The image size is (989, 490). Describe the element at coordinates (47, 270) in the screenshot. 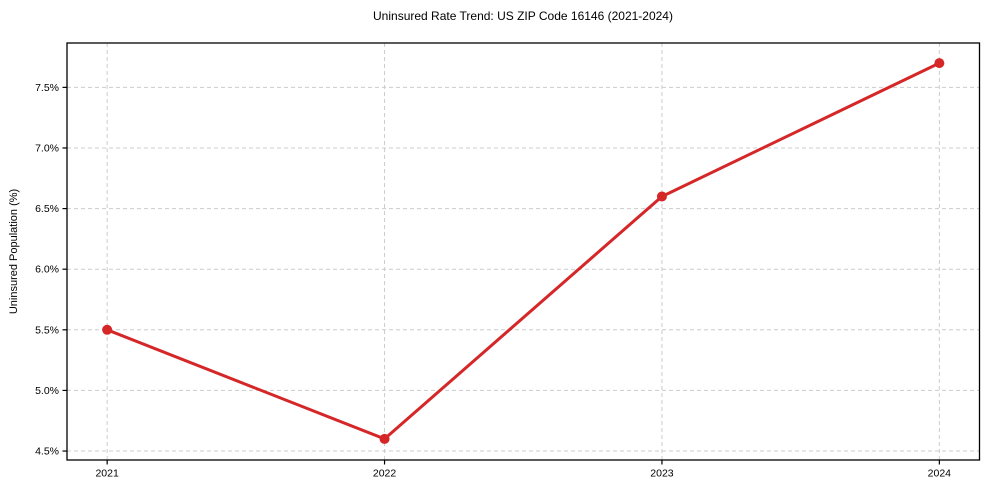

I see `y-tick-label: 6.0%` at that location.